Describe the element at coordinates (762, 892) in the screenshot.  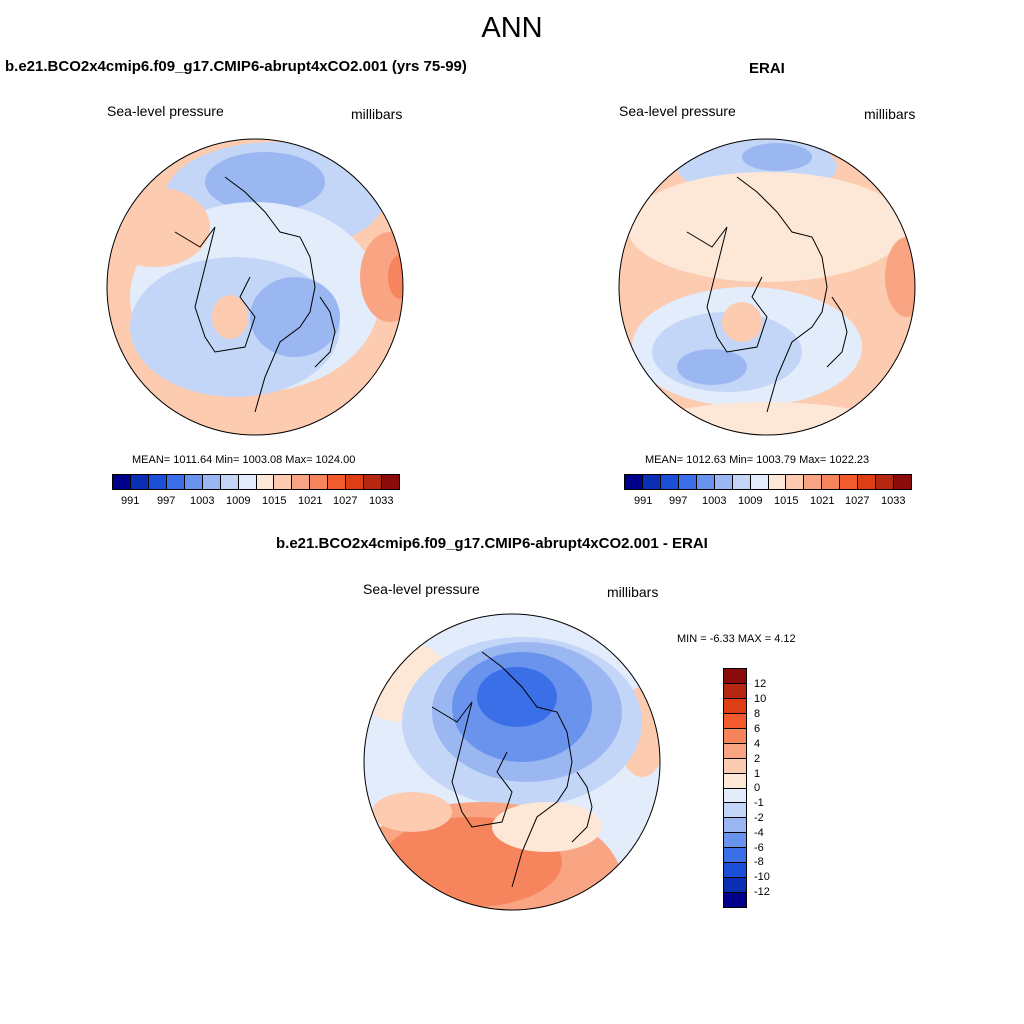
I see `cbar3-tick: -12` at that location.